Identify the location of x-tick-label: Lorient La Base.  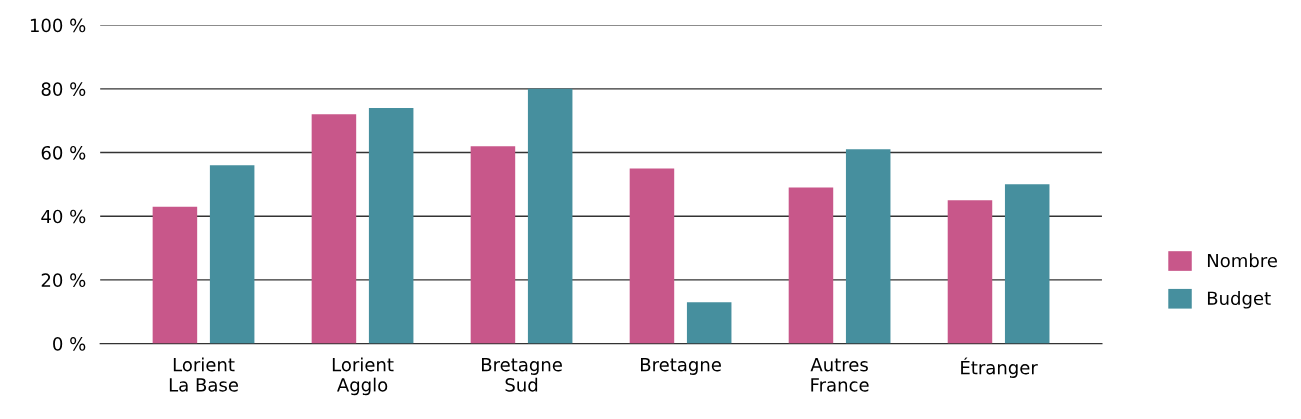
(203, 374).